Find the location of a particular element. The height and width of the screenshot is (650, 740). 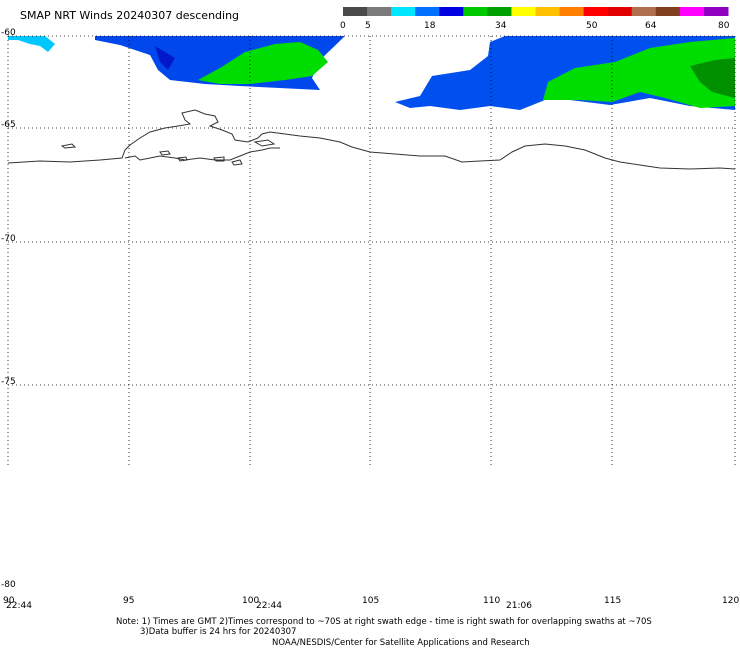

lon-label-105: 105 is located at coordinates (371, 601).